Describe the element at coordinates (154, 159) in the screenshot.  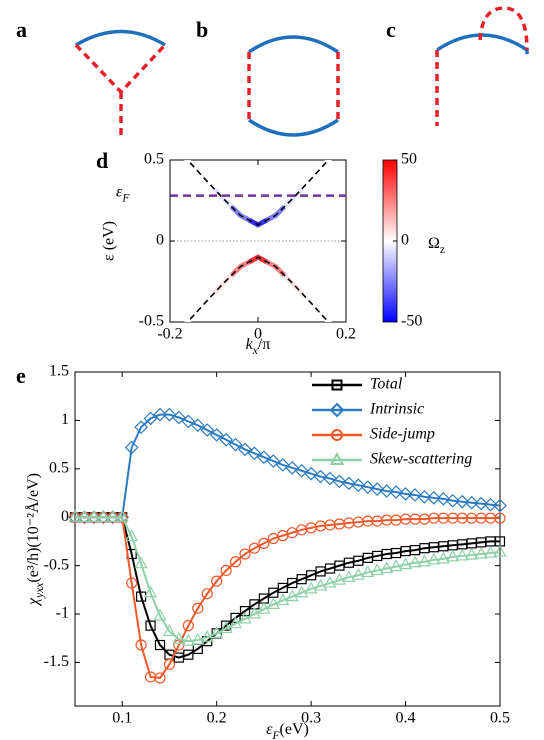
I see `y-tick-label: 0.5` at that location.